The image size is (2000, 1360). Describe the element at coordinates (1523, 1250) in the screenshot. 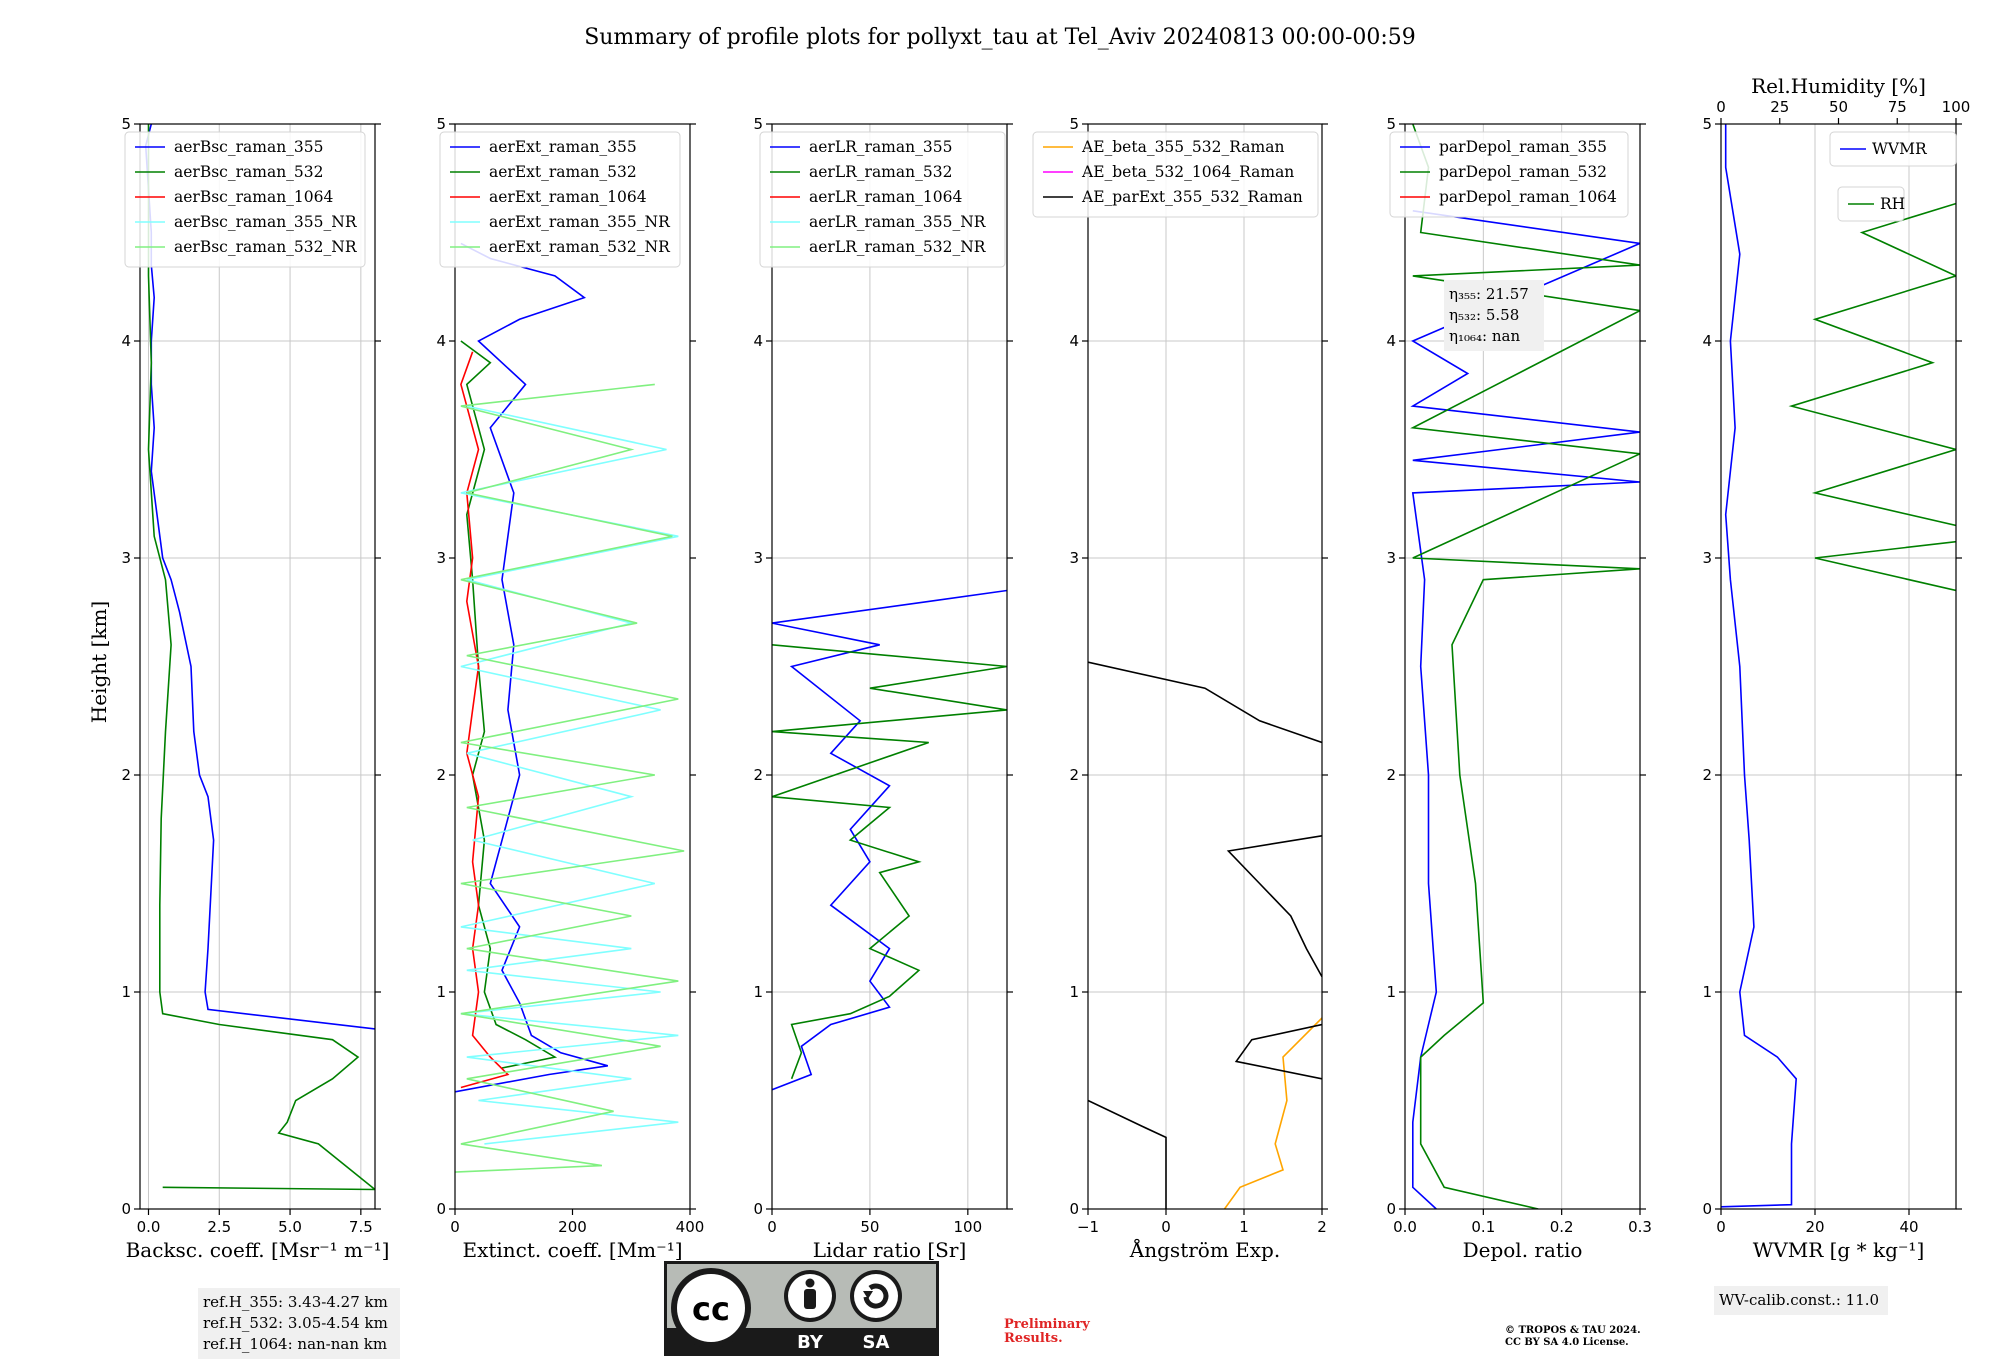

I see `x-axis-label: Depol. ratio` at that location.